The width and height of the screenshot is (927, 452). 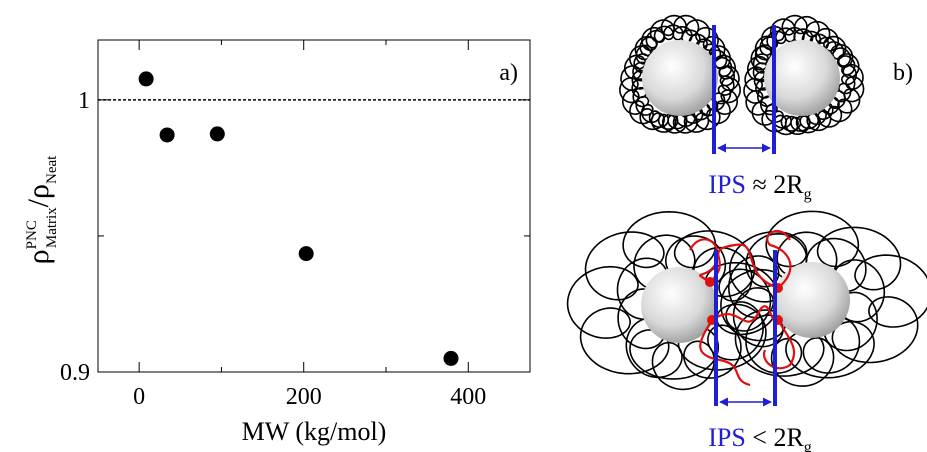 I want to click on y-tick-label: 0.9, so click(x=75, y=373).